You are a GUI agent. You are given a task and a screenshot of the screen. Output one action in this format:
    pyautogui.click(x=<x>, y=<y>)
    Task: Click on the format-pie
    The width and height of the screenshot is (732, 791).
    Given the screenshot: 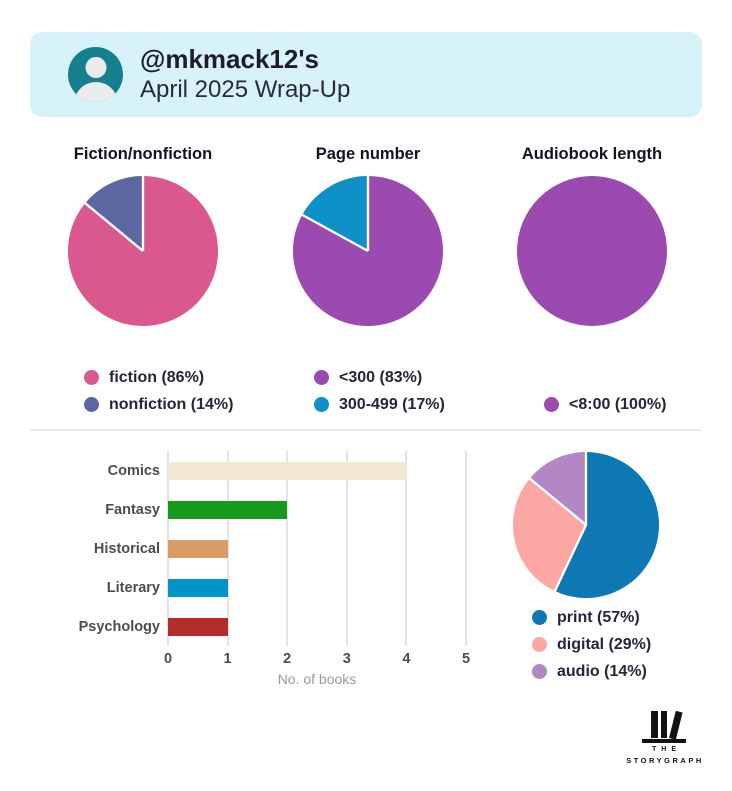 What is the action you would take?
    pyautogui.click(x=586, y=525)
    